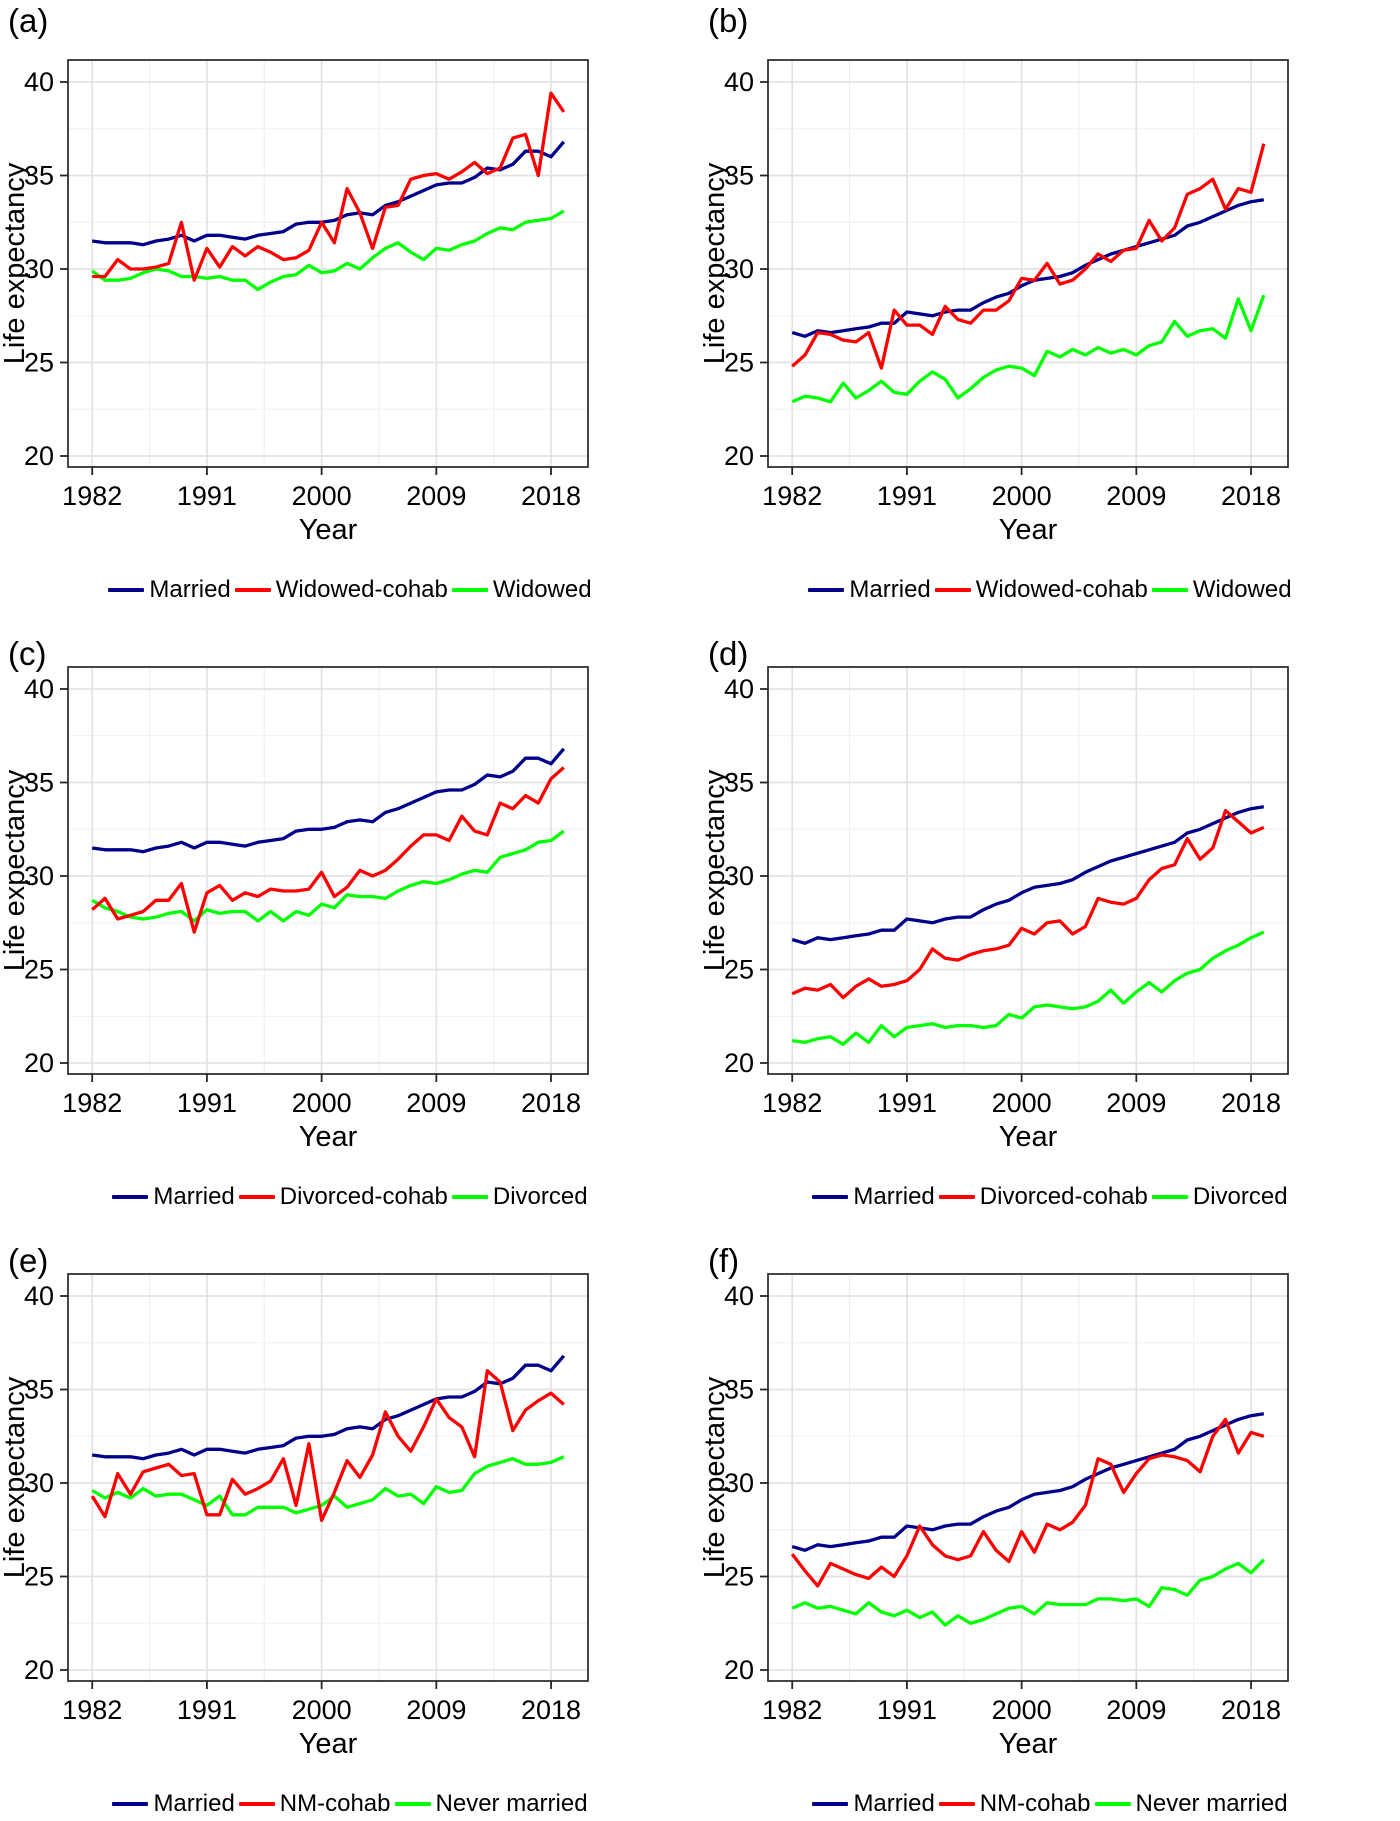 This screenshot has height=1821, width=1400. What do you see at coordinates (469, 1197) in the screenshot?
I see `legend-swatch-divorced` at bounding box center [469, 1197].